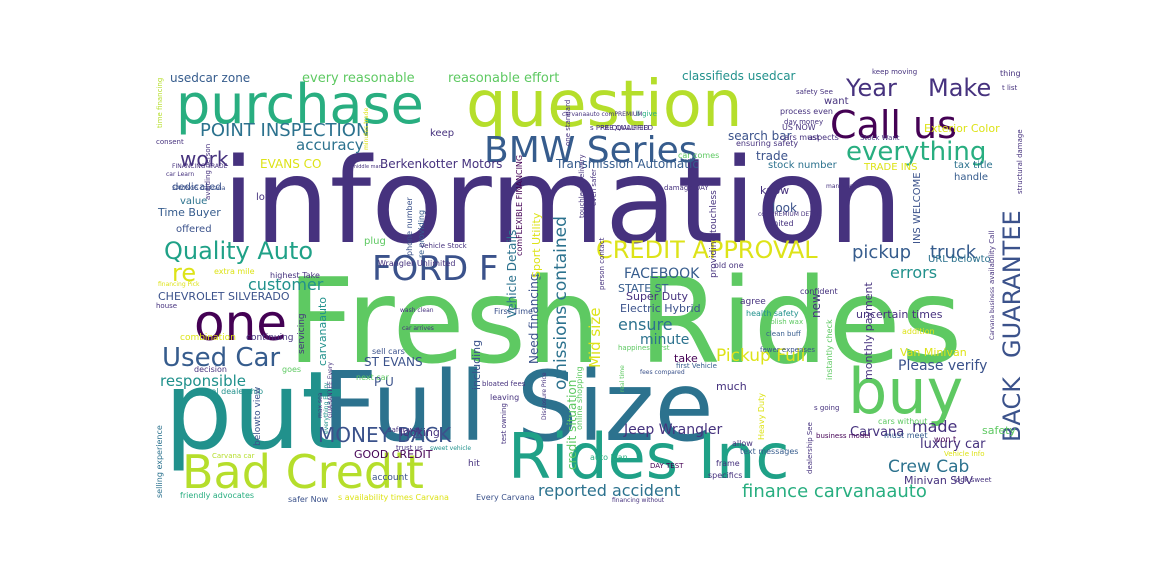 This screenshot has height=576, width=1152. I want to click on word: combination, so click(208, 338).